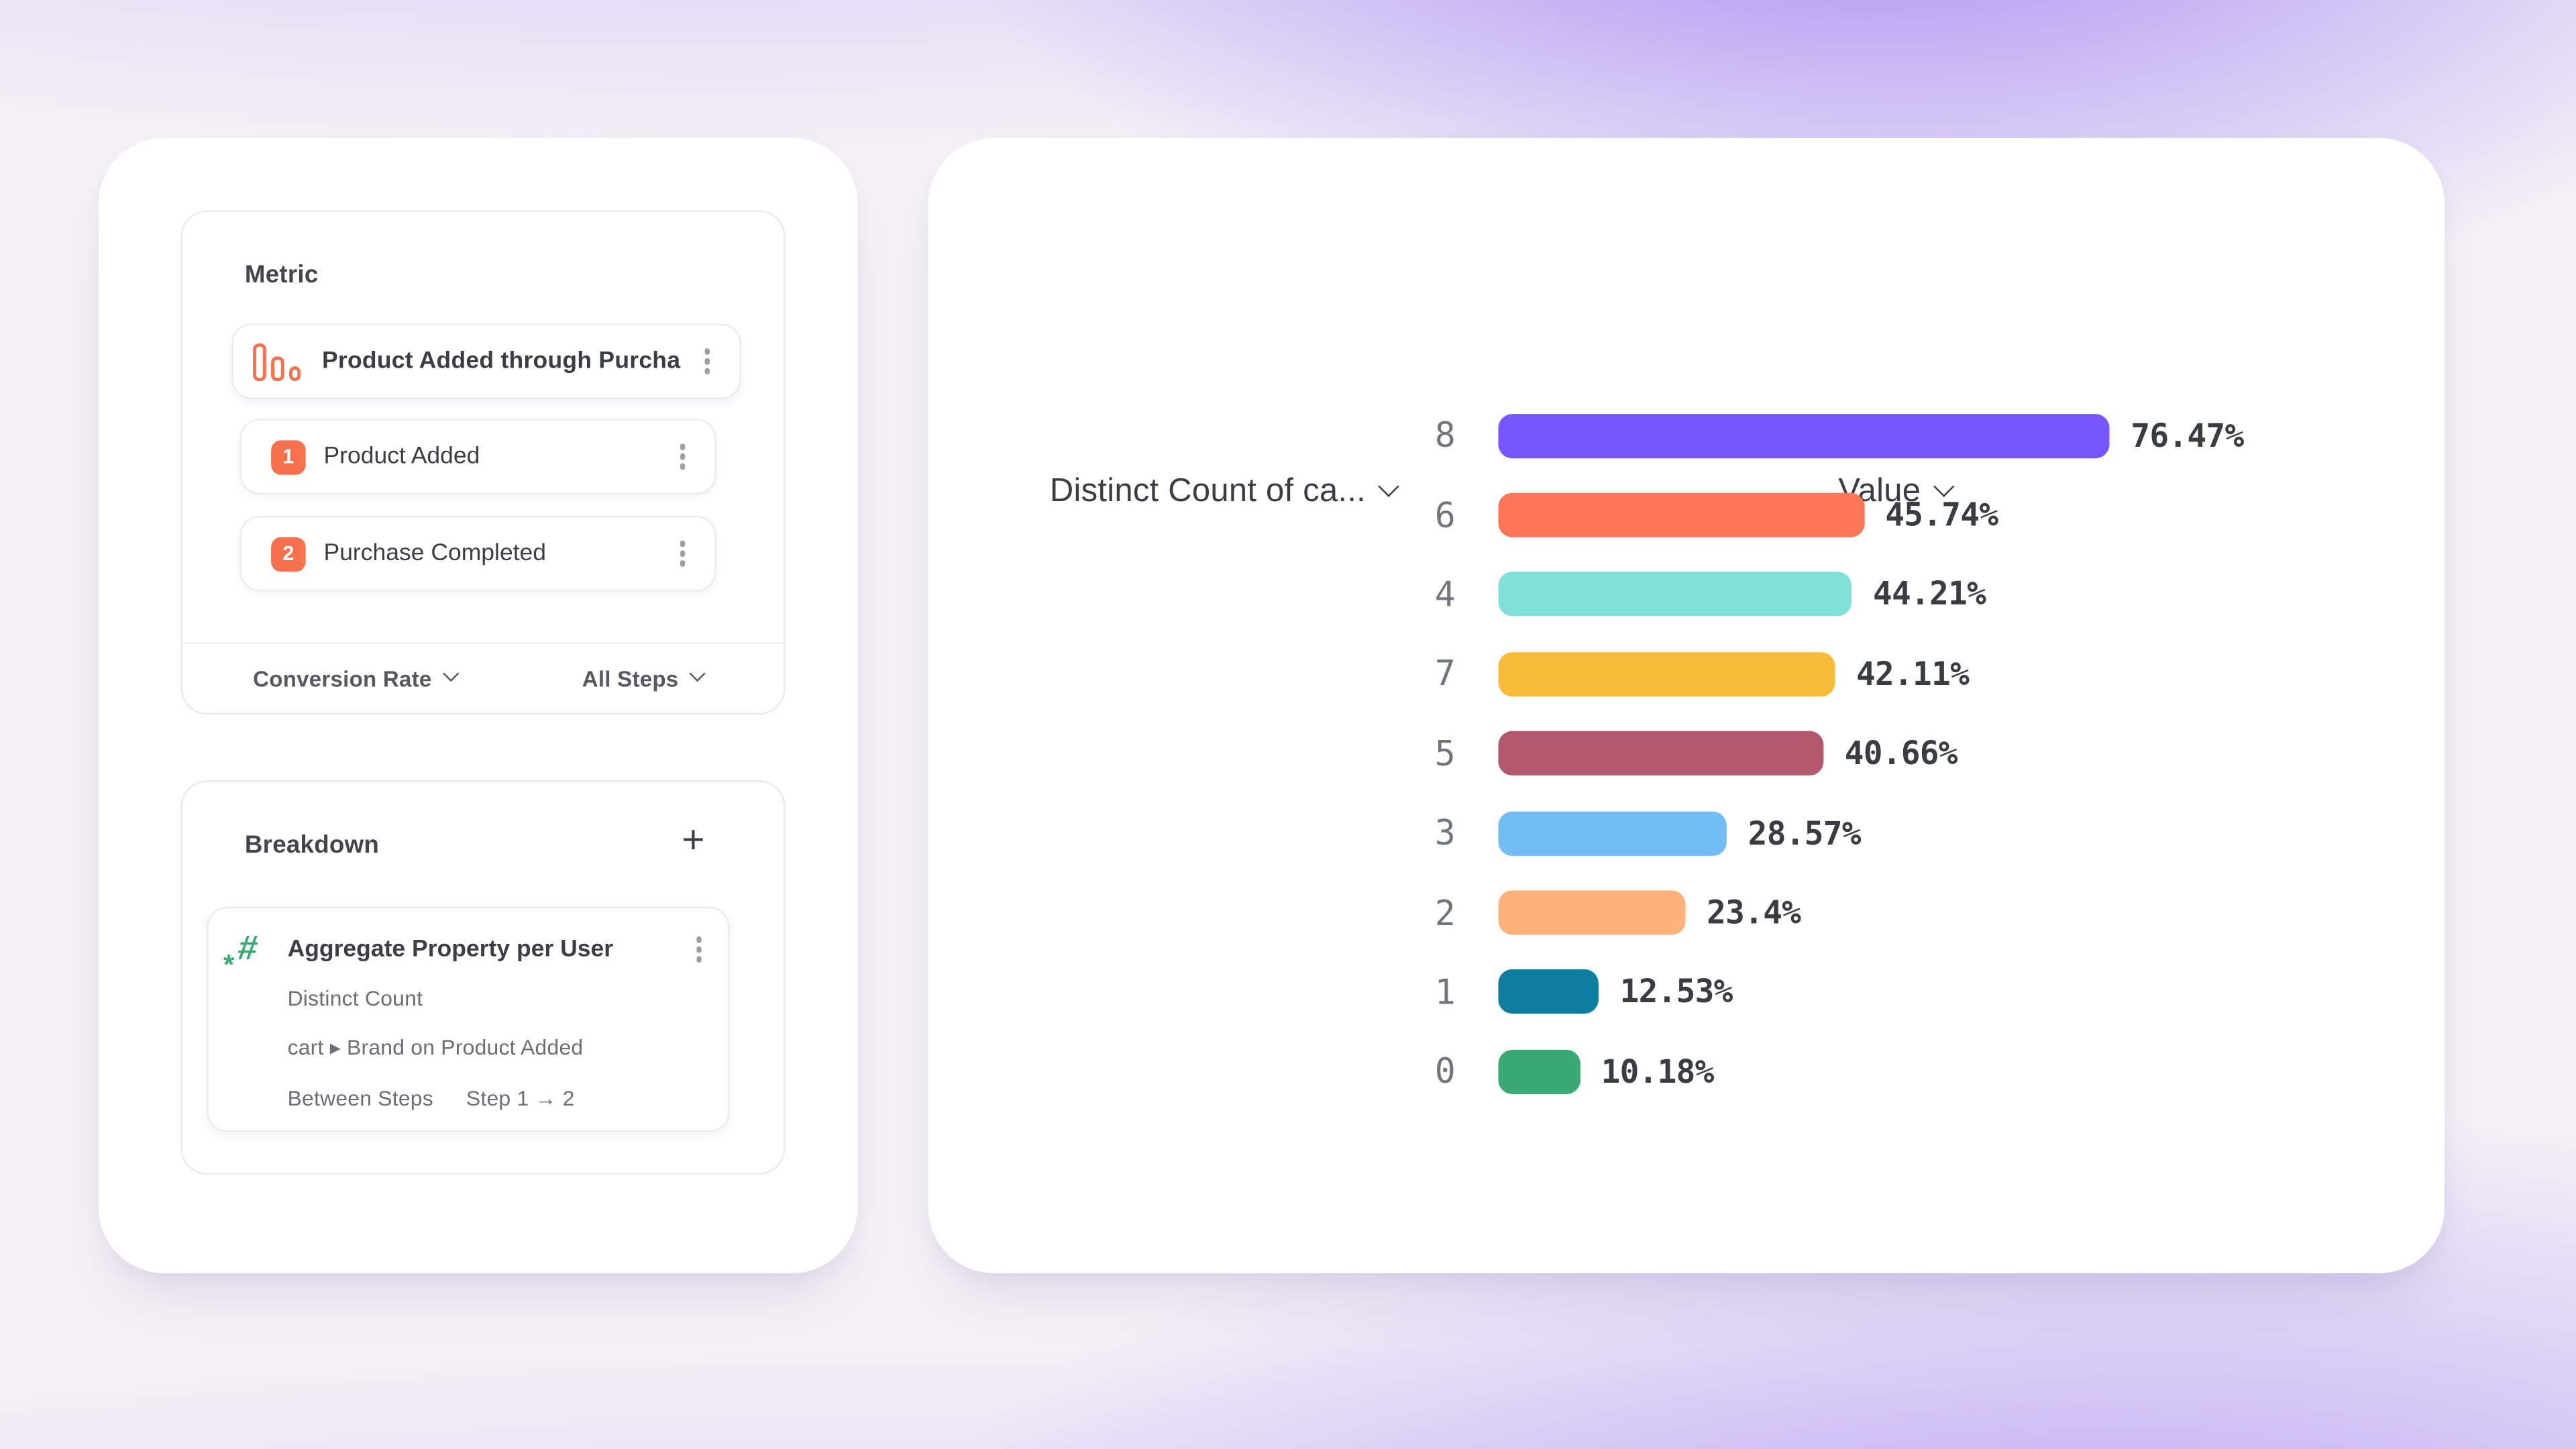 The width and height of the screenshot is (2576, 1449). What do you see at coordinates (1445, 912) in the screenshot?
I see `bar-category-label: 2` at bounding box center [1445, 912].